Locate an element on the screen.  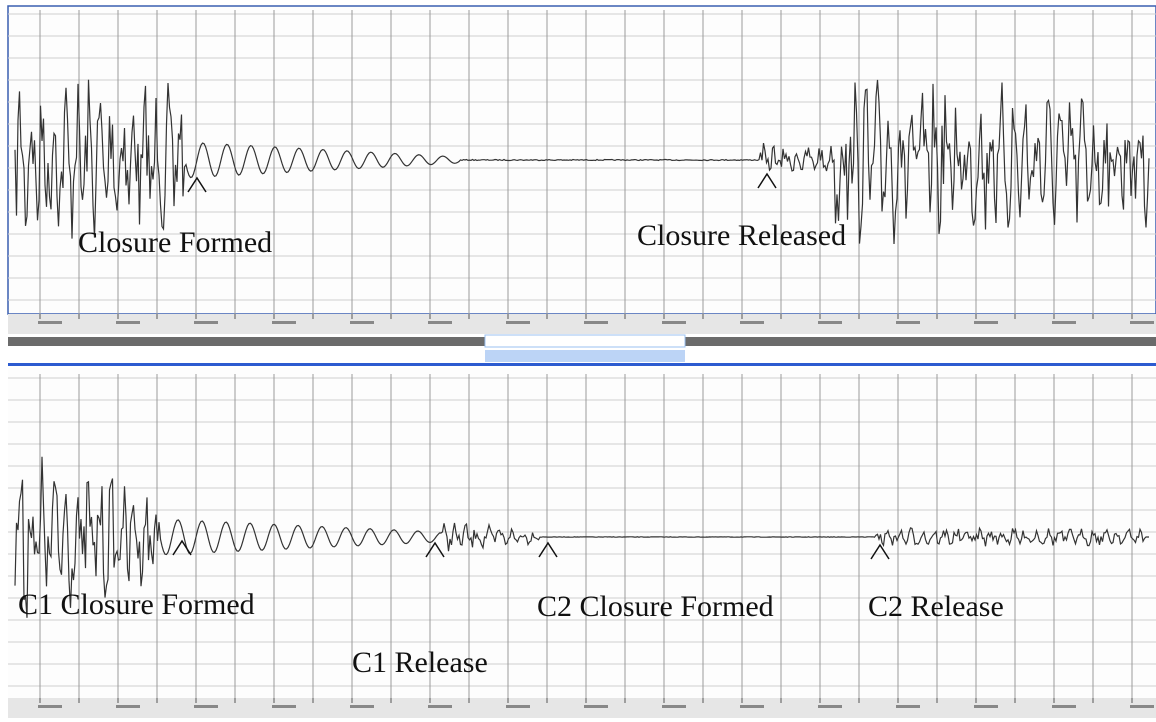
annotation: C2 Closure Formed is located at coordinates (655, 606).